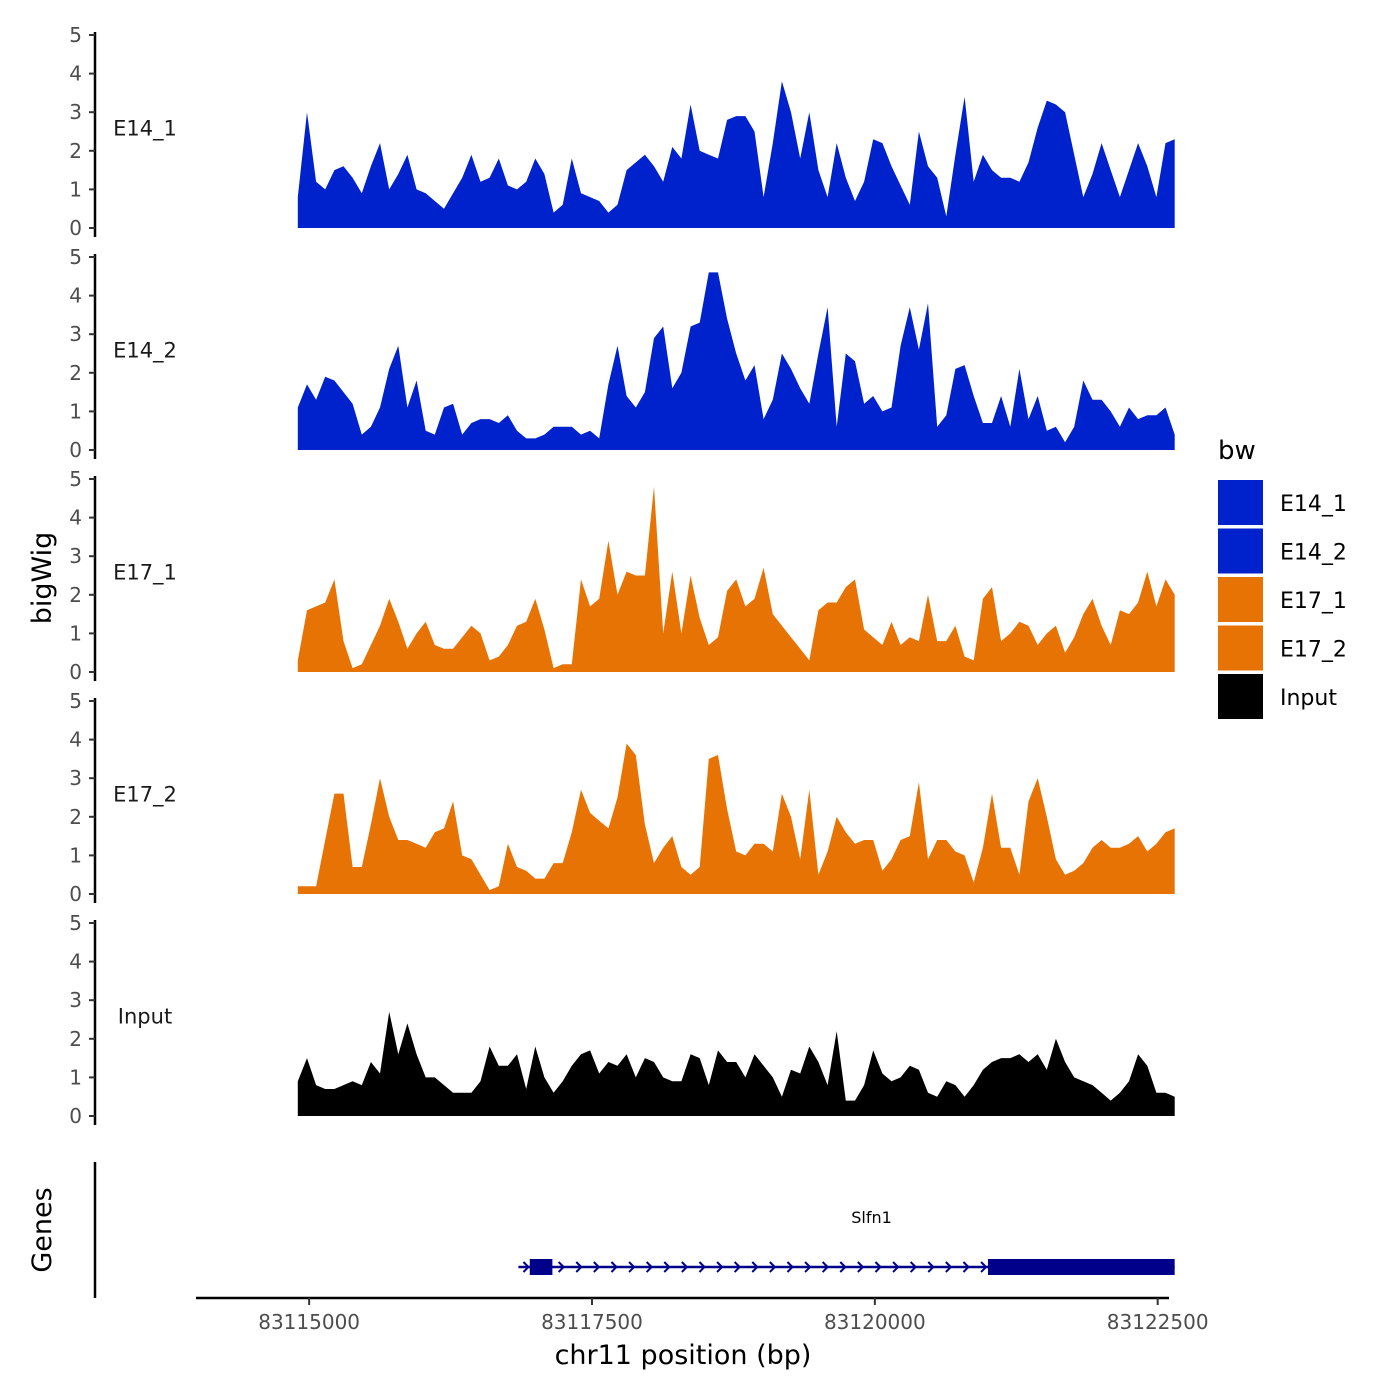 Image resolution: width=1400 pixels, height=1400 pixels. What do you see at coordinates (145, 1016) in the screenshot?
I see `track-label: Input` at bounding box center [145, 1016].